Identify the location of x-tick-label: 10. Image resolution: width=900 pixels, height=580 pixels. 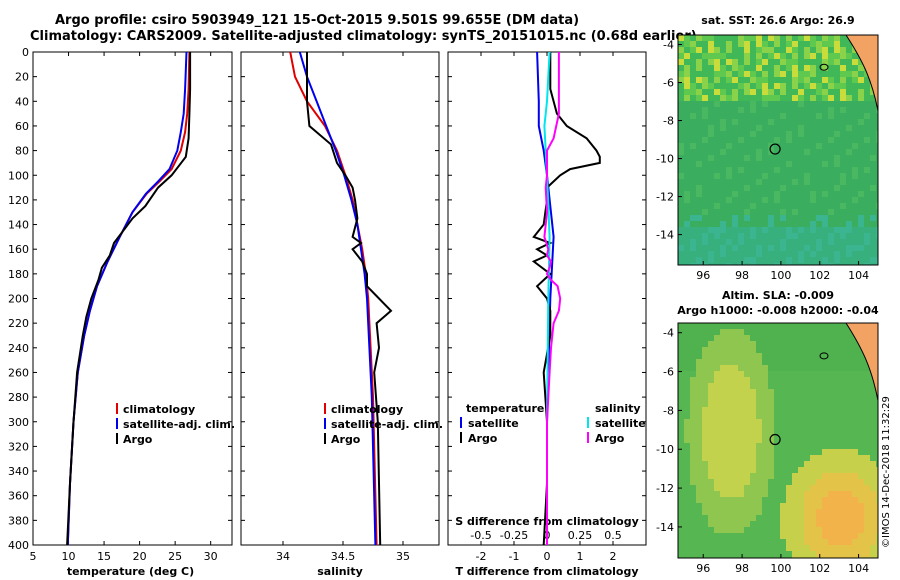
(69, 556).